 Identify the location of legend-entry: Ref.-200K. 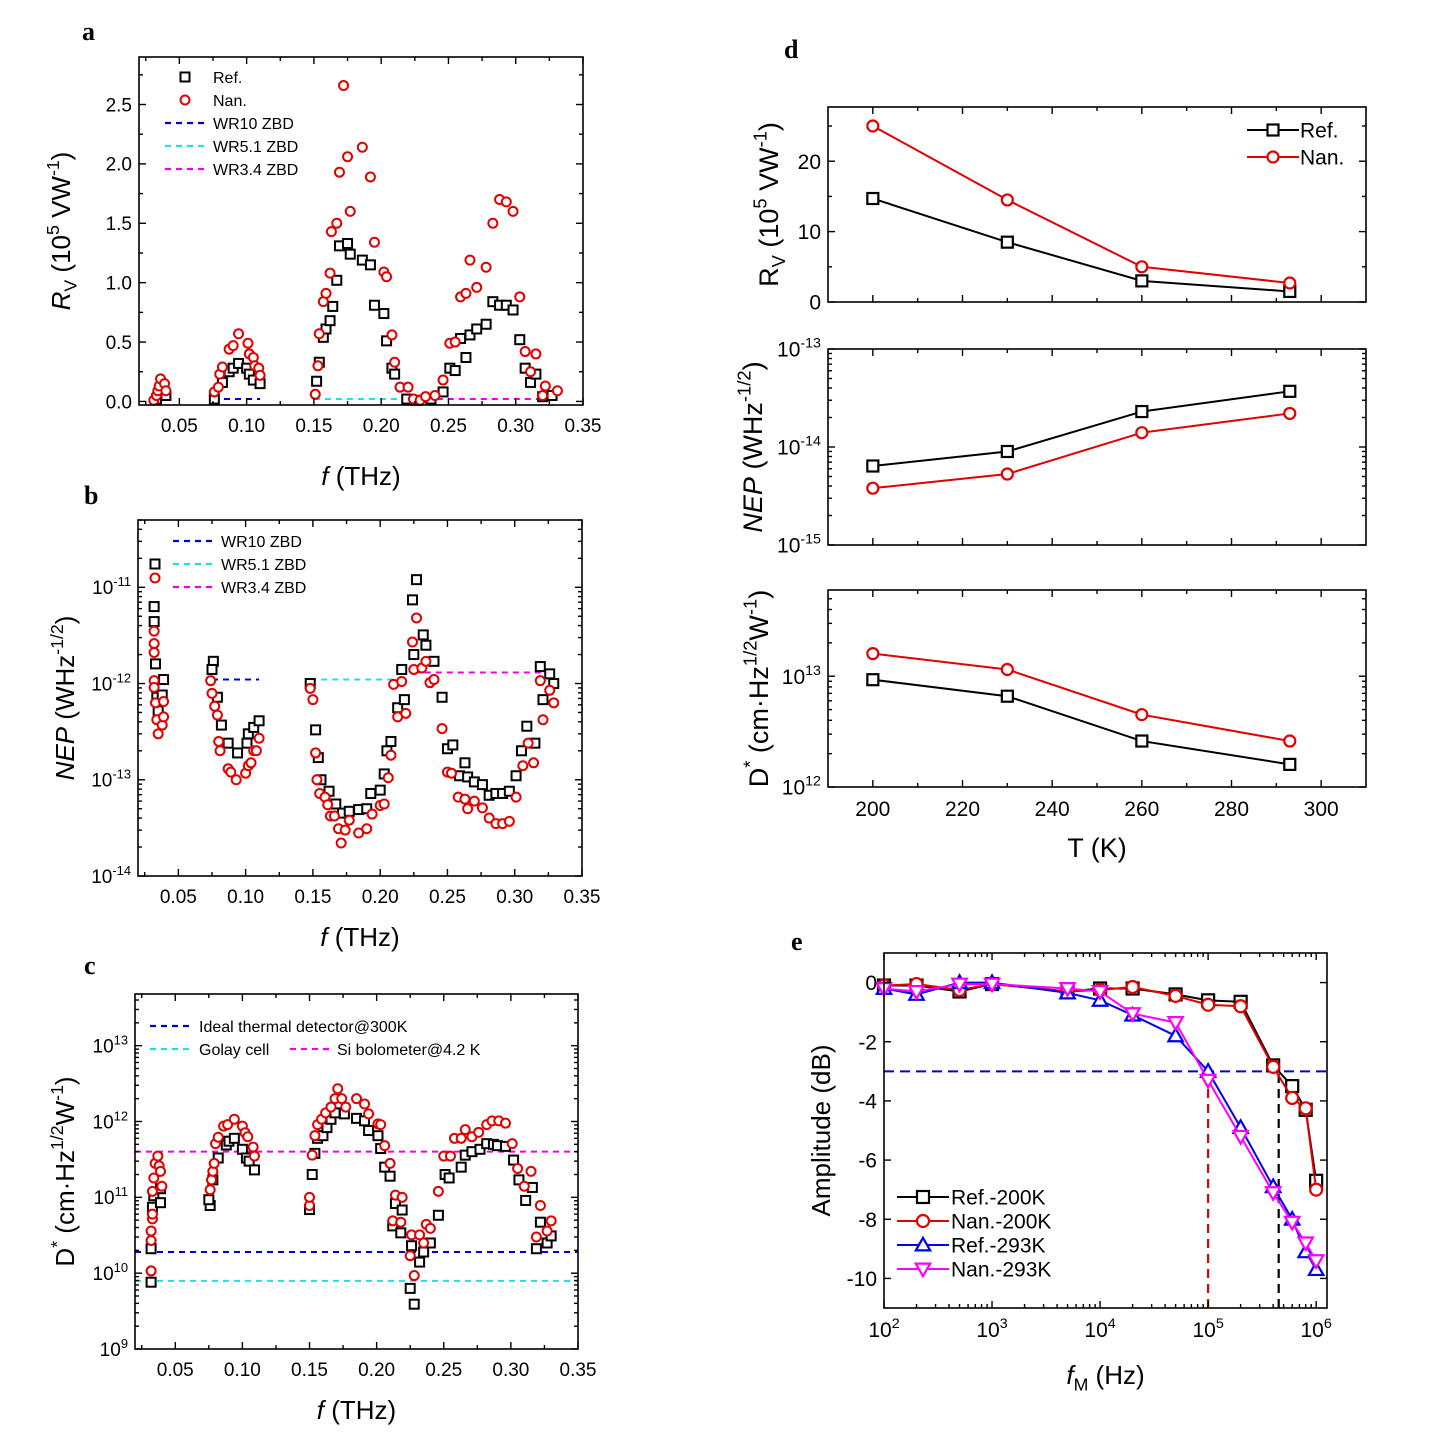
(971, 1198).